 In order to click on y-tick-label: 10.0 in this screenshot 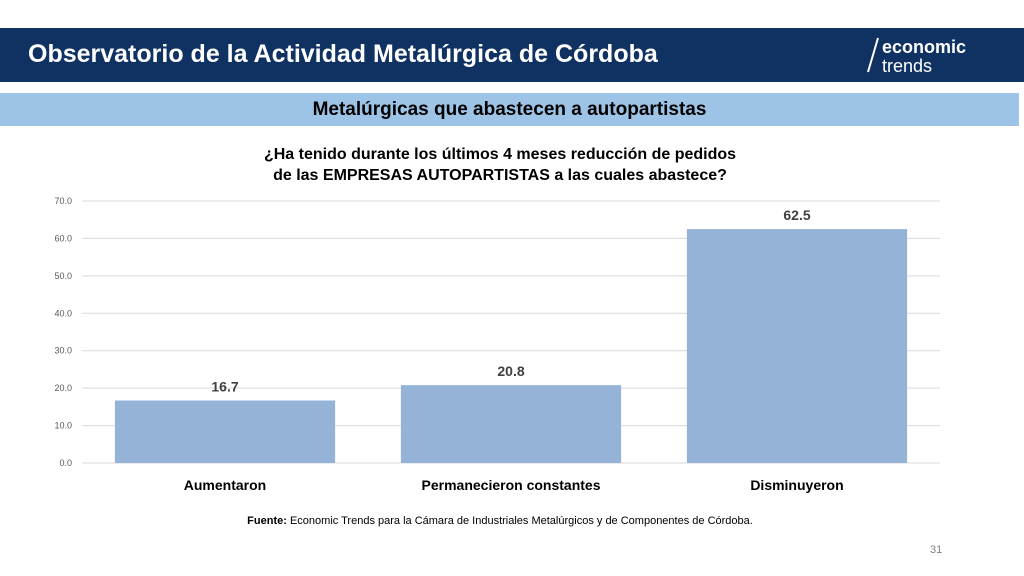, I will do `click(63, 426)`.